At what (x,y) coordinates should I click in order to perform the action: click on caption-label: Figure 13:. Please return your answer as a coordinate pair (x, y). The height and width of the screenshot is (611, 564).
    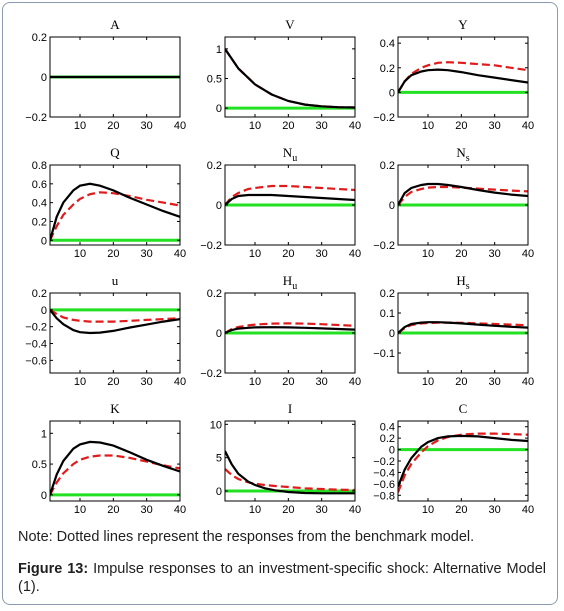
    Looking at the image, I should click on (53, 569).